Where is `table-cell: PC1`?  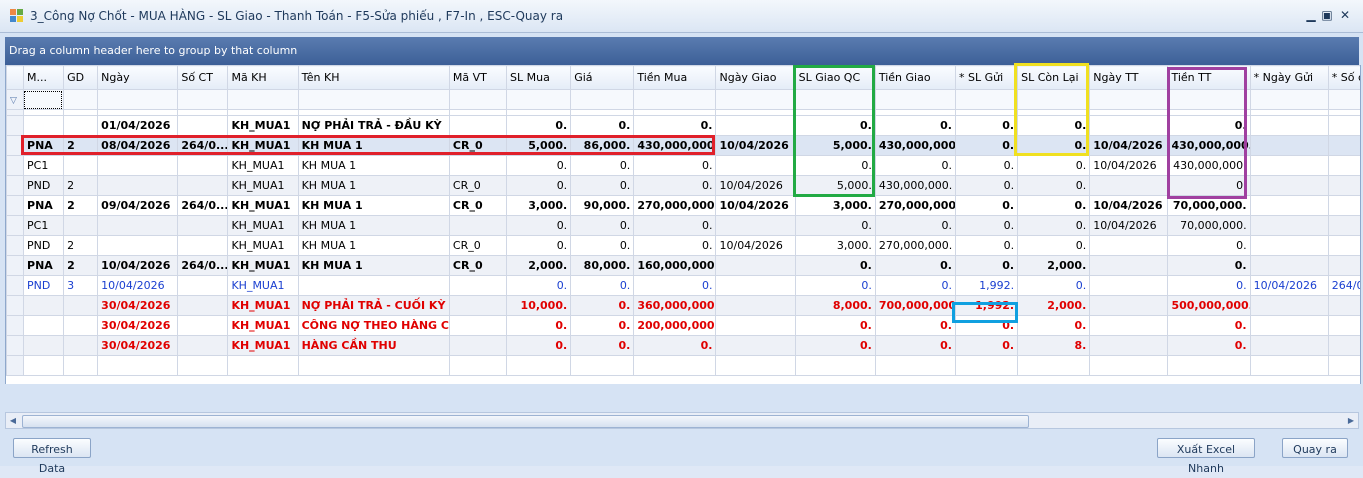 table-cell: PC1 is located at coordinates (44, 165).